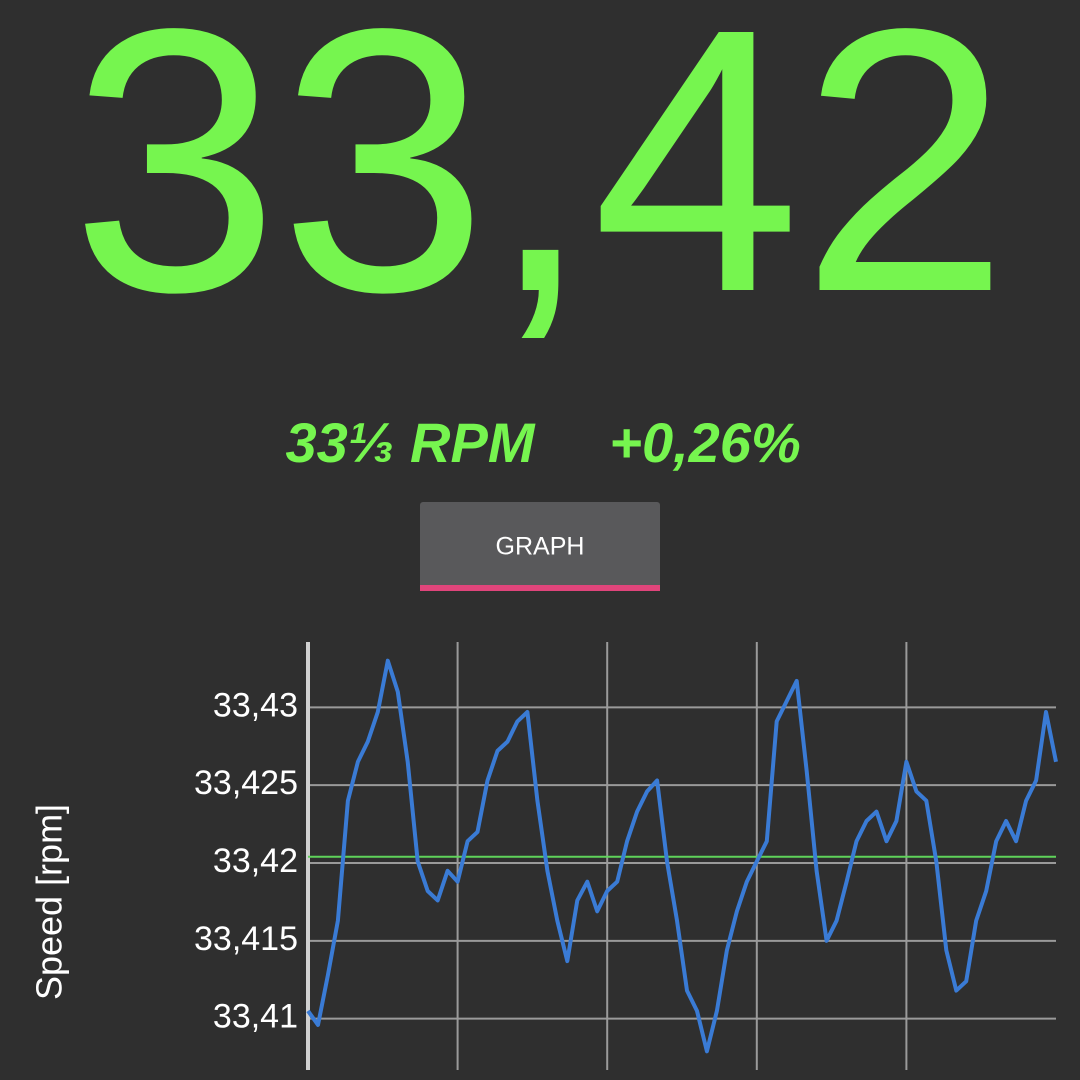  What do you see at coordinates (540, 588) in the screenshot?
I see `button-indicator` at bounding box center [540, 588].